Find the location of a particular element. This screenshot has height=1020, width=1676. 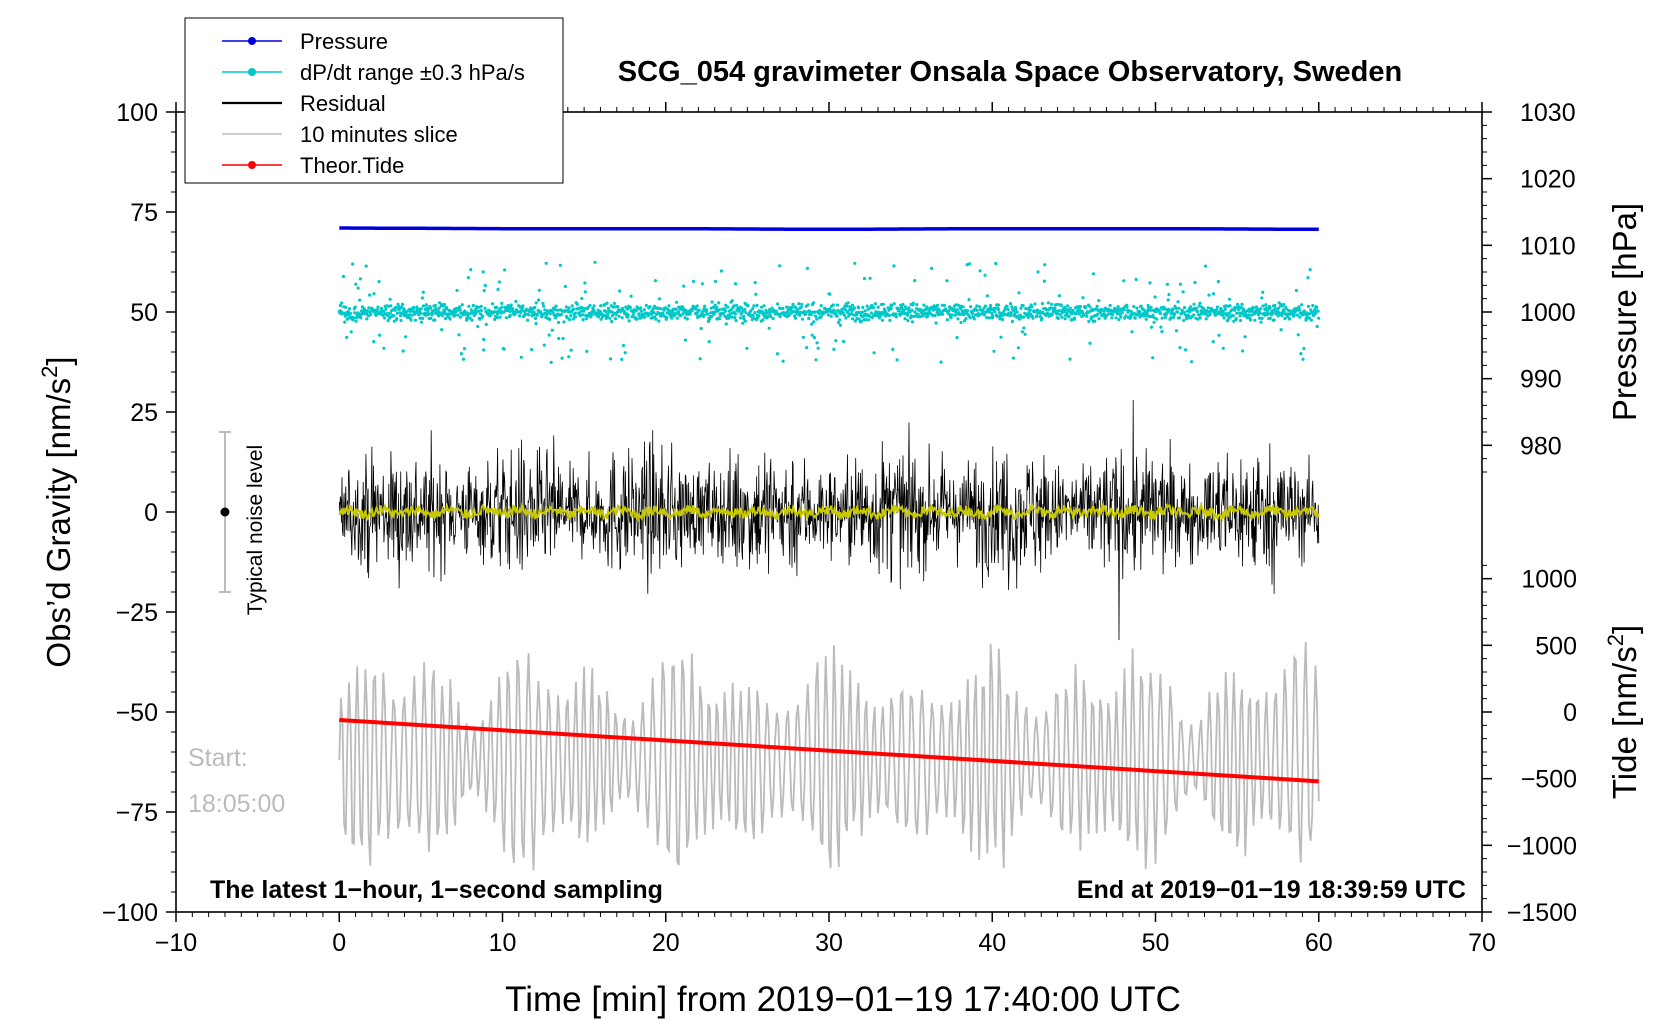

dpdt-series is located at coordinates (829, 312).